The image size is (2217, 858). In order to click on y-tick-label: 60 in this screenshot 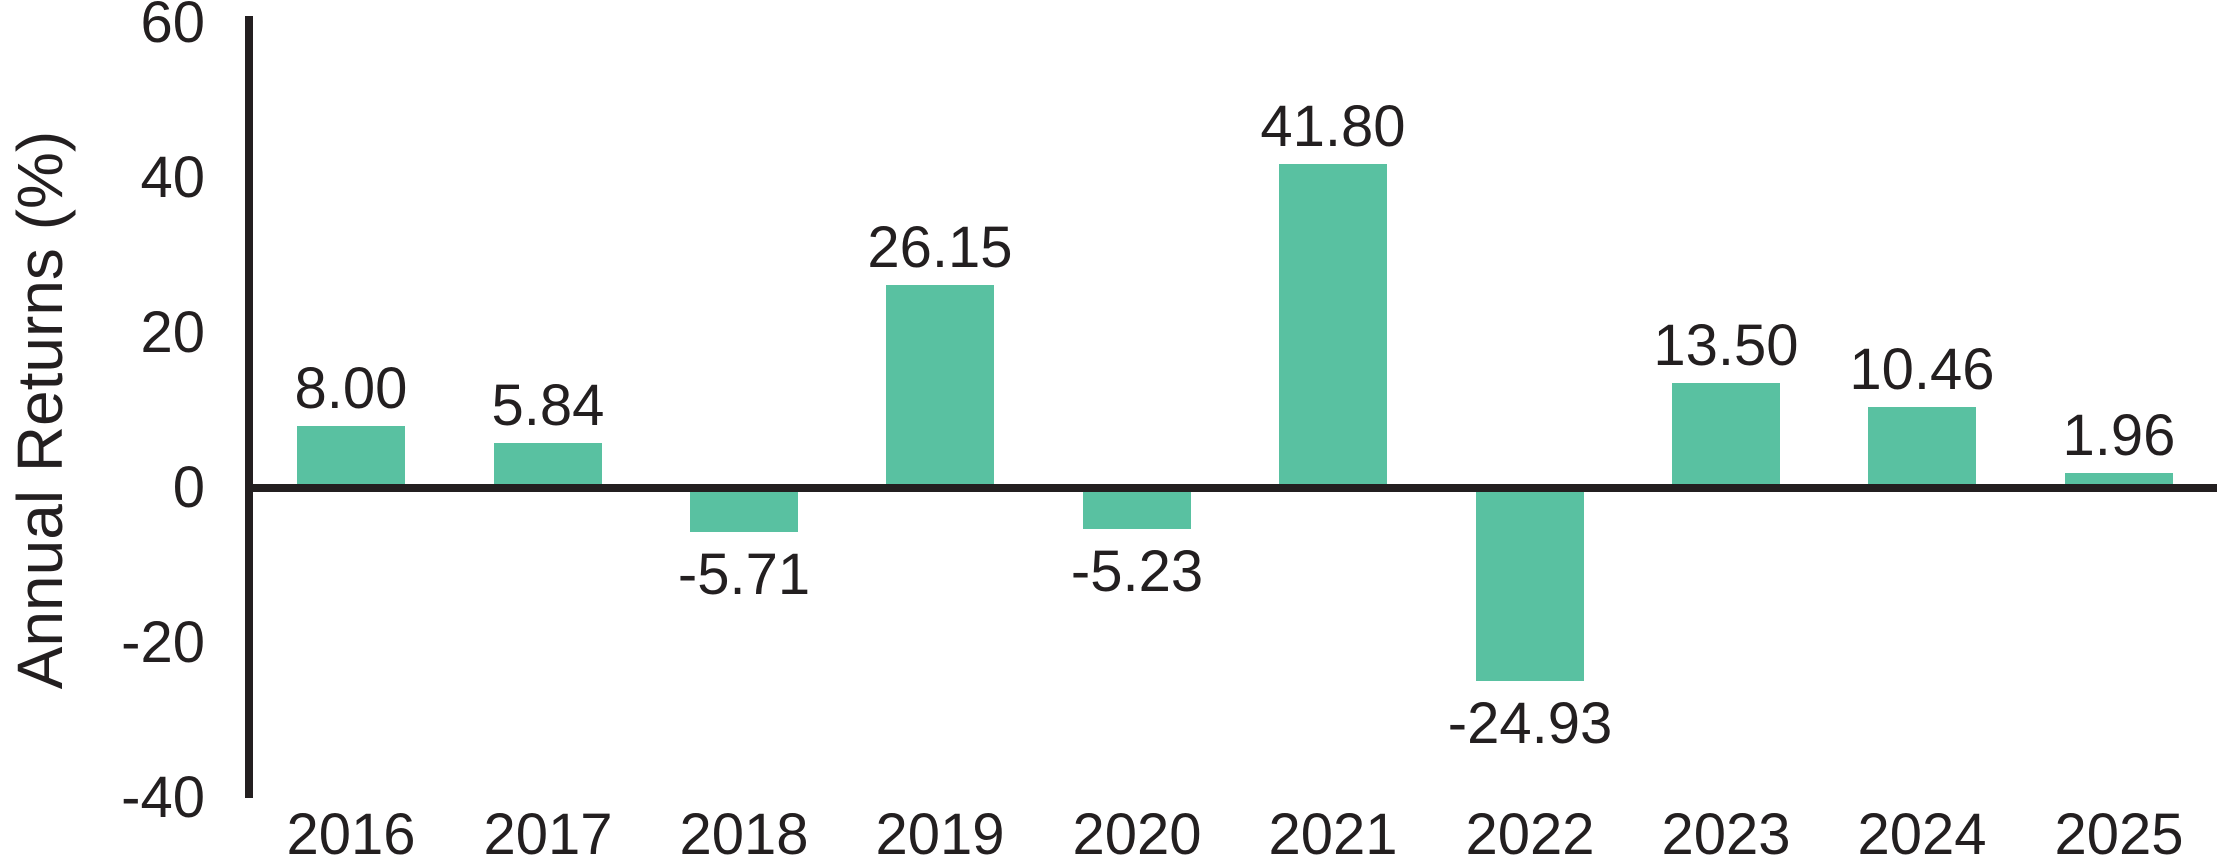, I will do `click(172, 27)`.